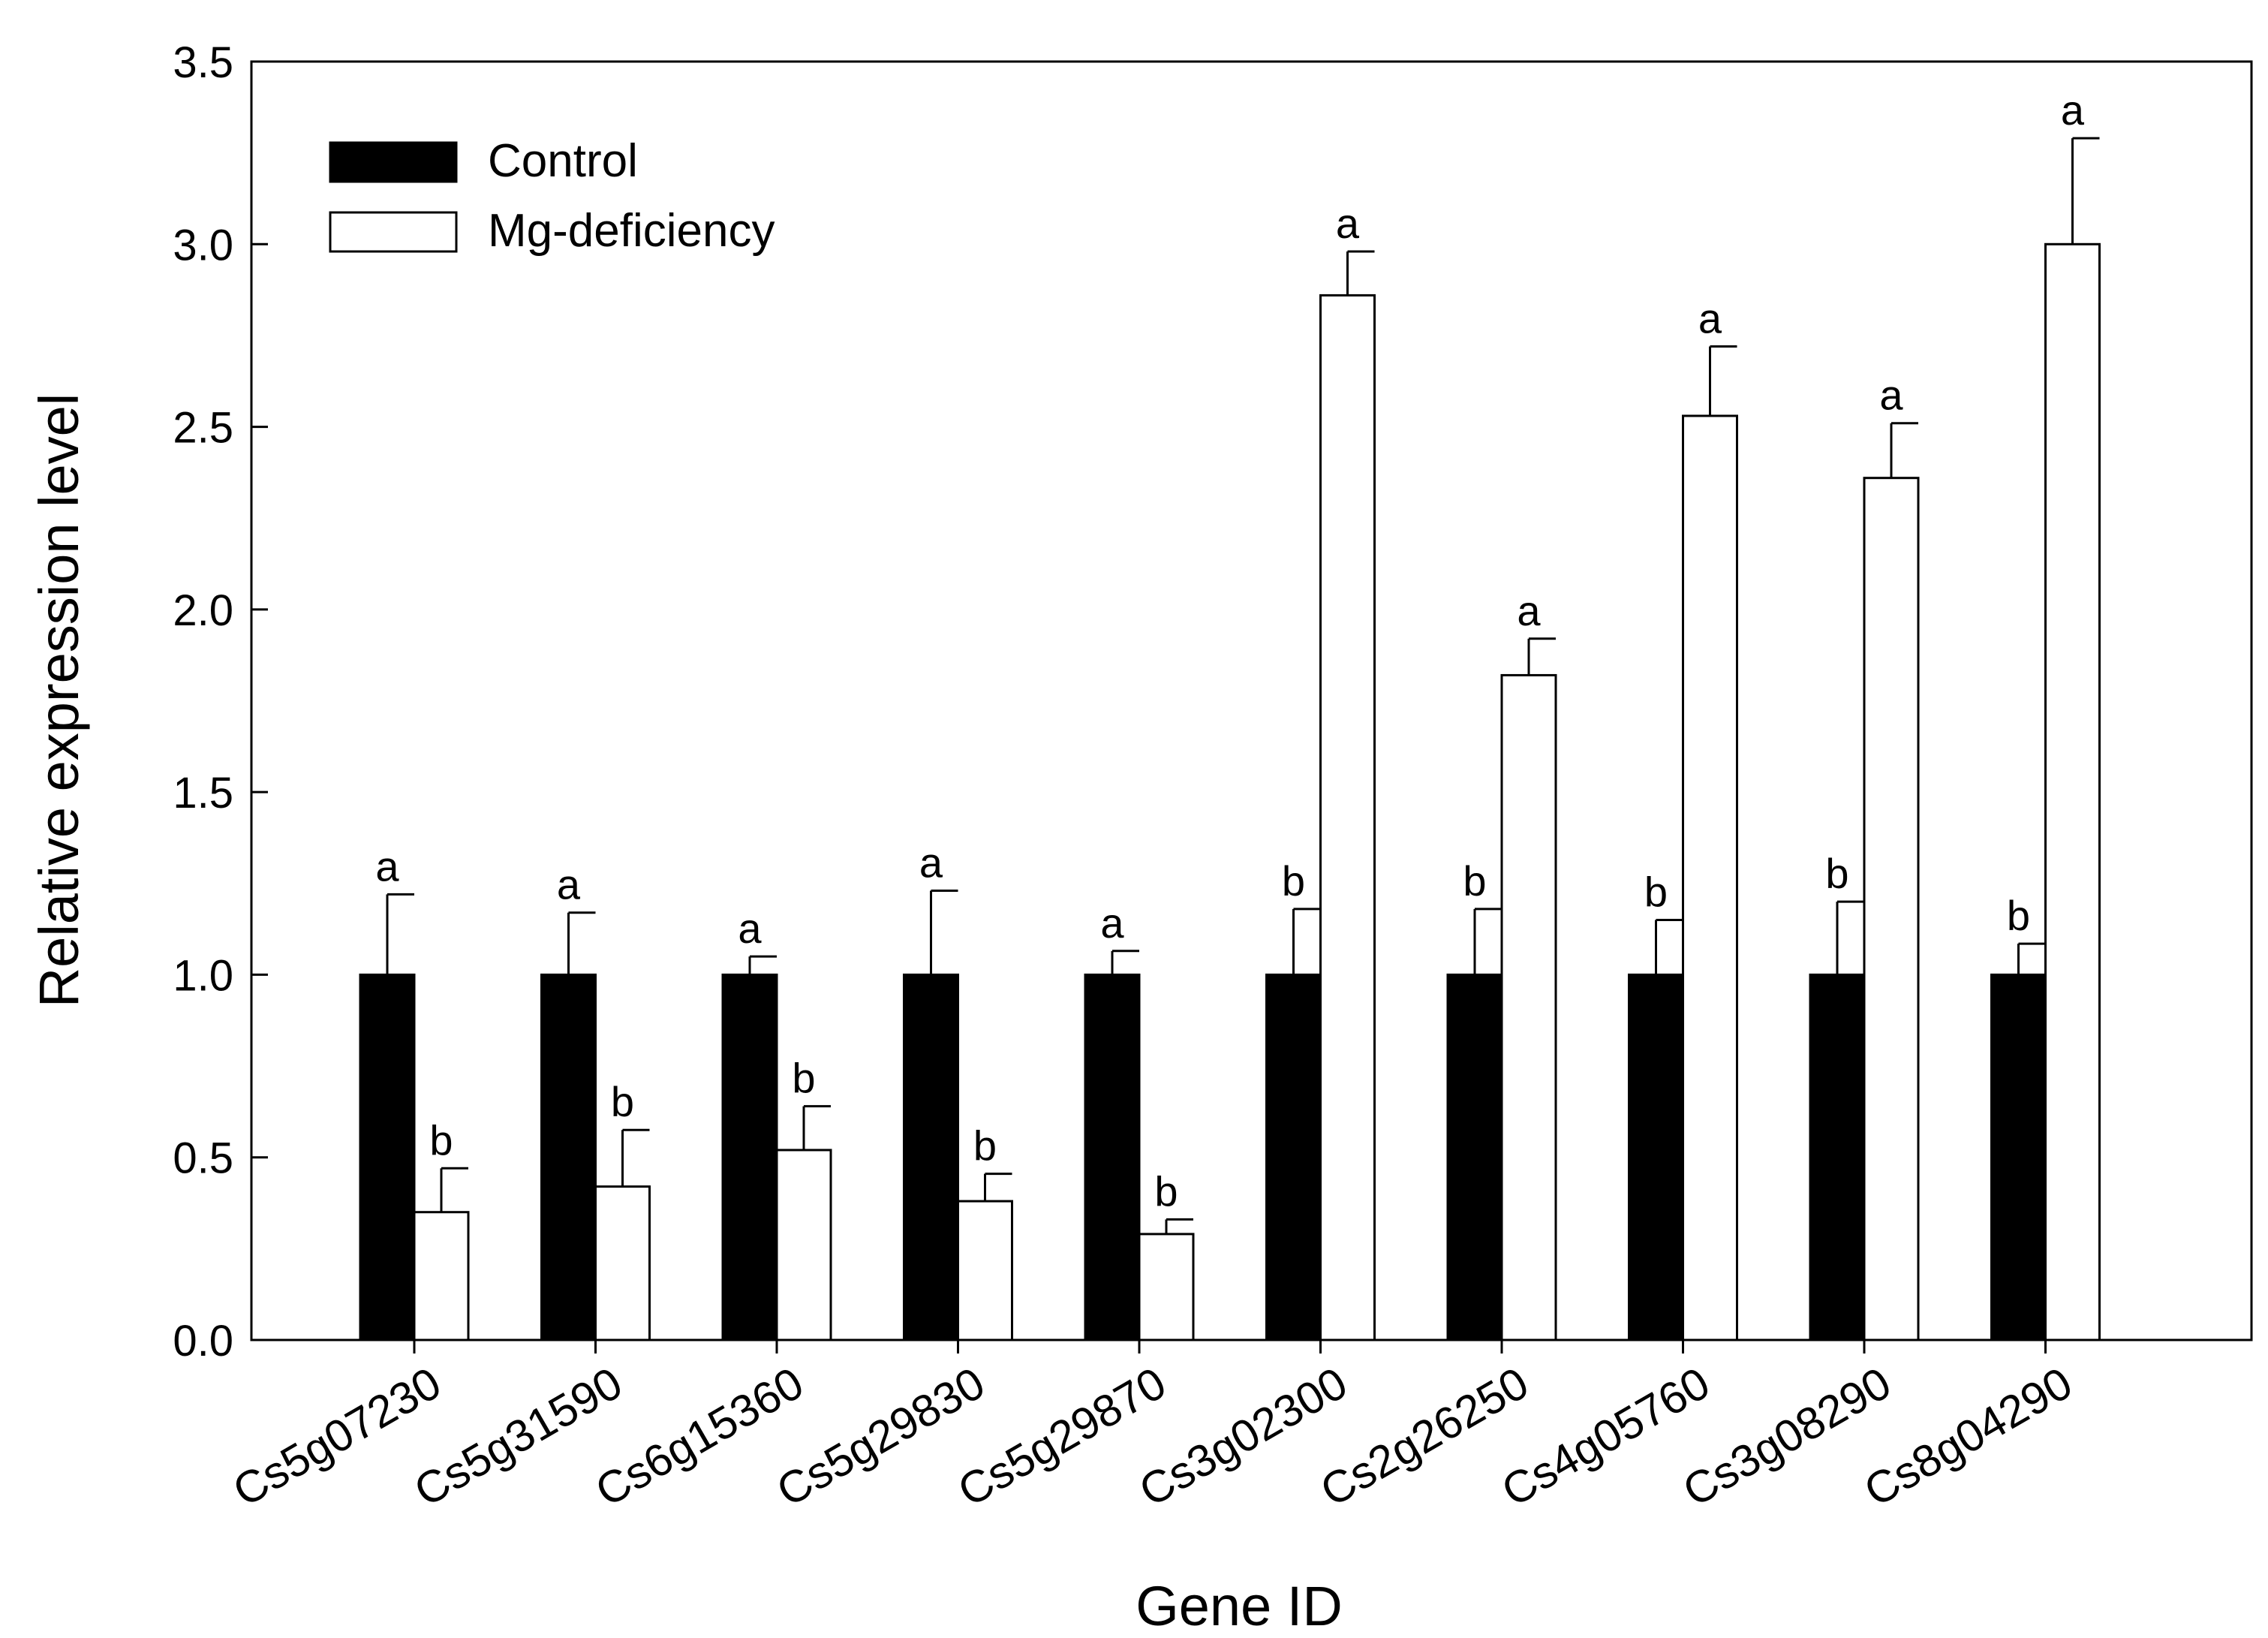 The height and width of the screenshot is (1638, 2268). Describe the element at coordinates (1424, 1436) in the screenshot. I see `x-tick-label: Cs2g26250` at that location.